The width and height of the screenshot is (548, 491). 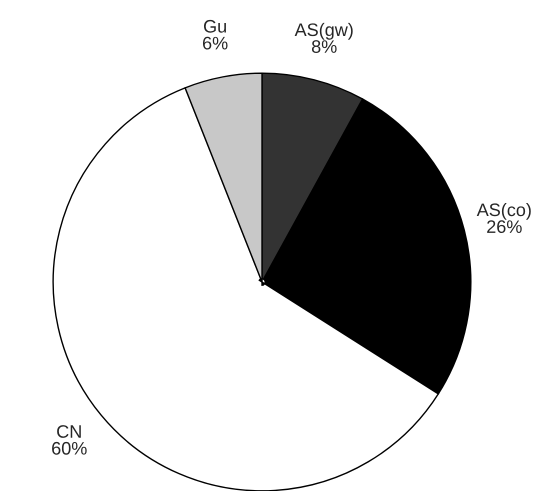 I want to click on slice-label: Gu, so click(x=215, y=26).